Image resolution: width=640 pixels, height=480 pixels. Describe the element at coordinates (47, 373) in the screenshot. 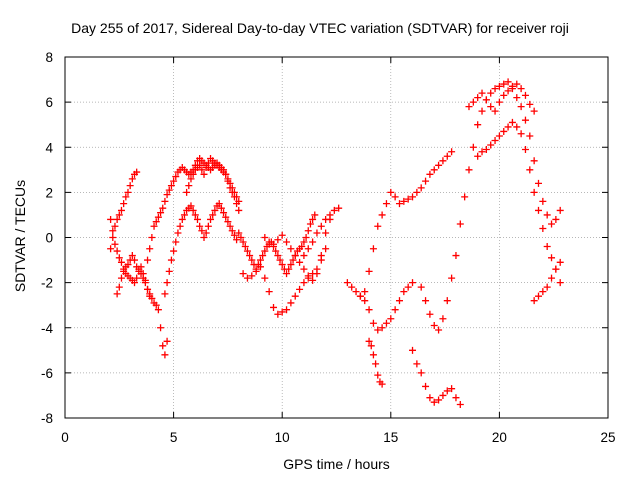

I see `y-tick-label: -6` at that location.